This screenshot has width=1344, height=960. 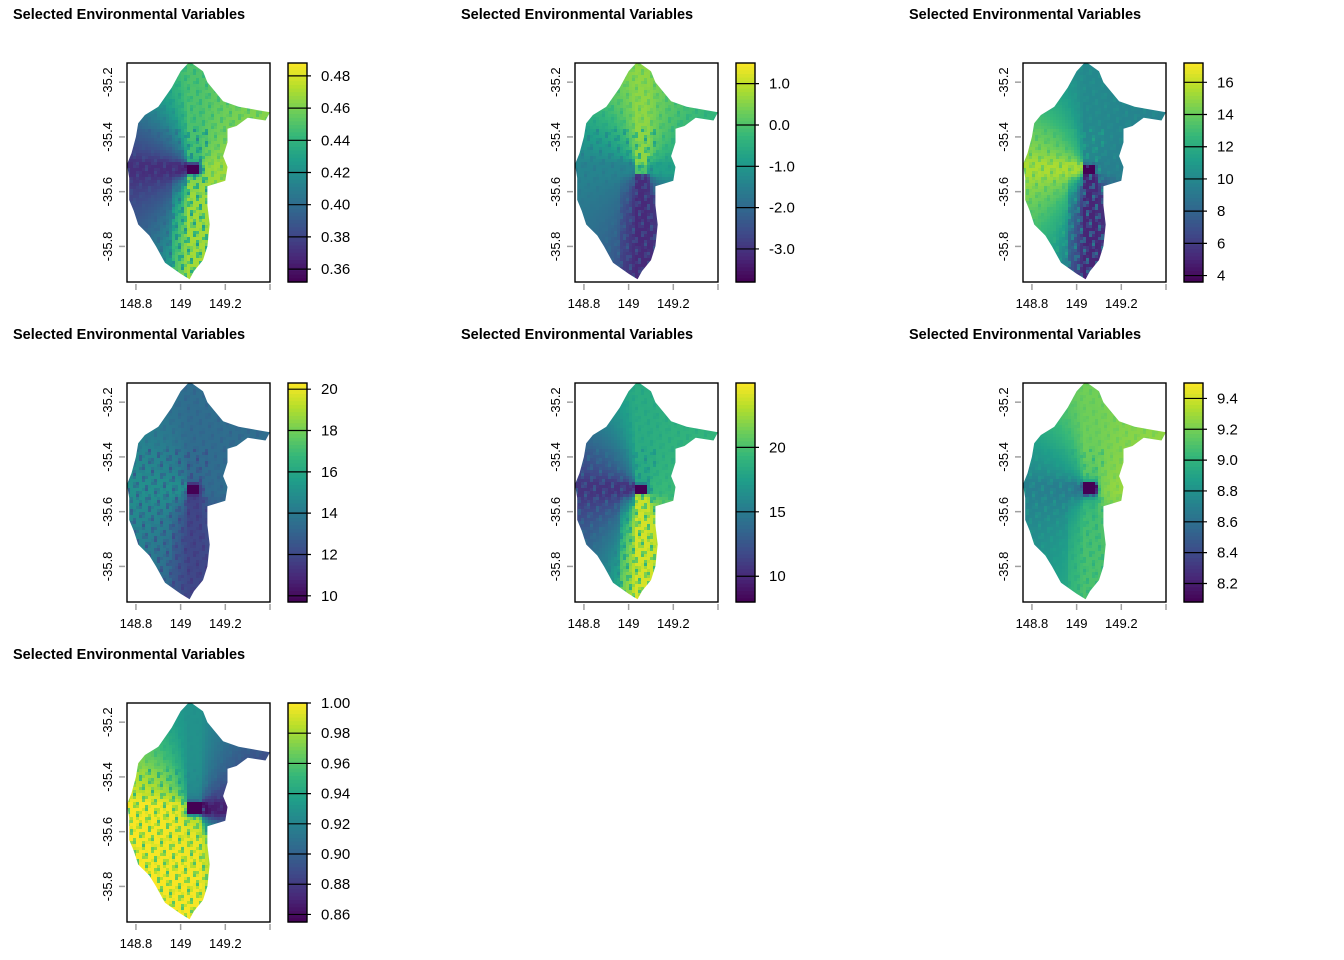 I want to click on legend-tick-label: 0.46, so click(x=335, y=108).